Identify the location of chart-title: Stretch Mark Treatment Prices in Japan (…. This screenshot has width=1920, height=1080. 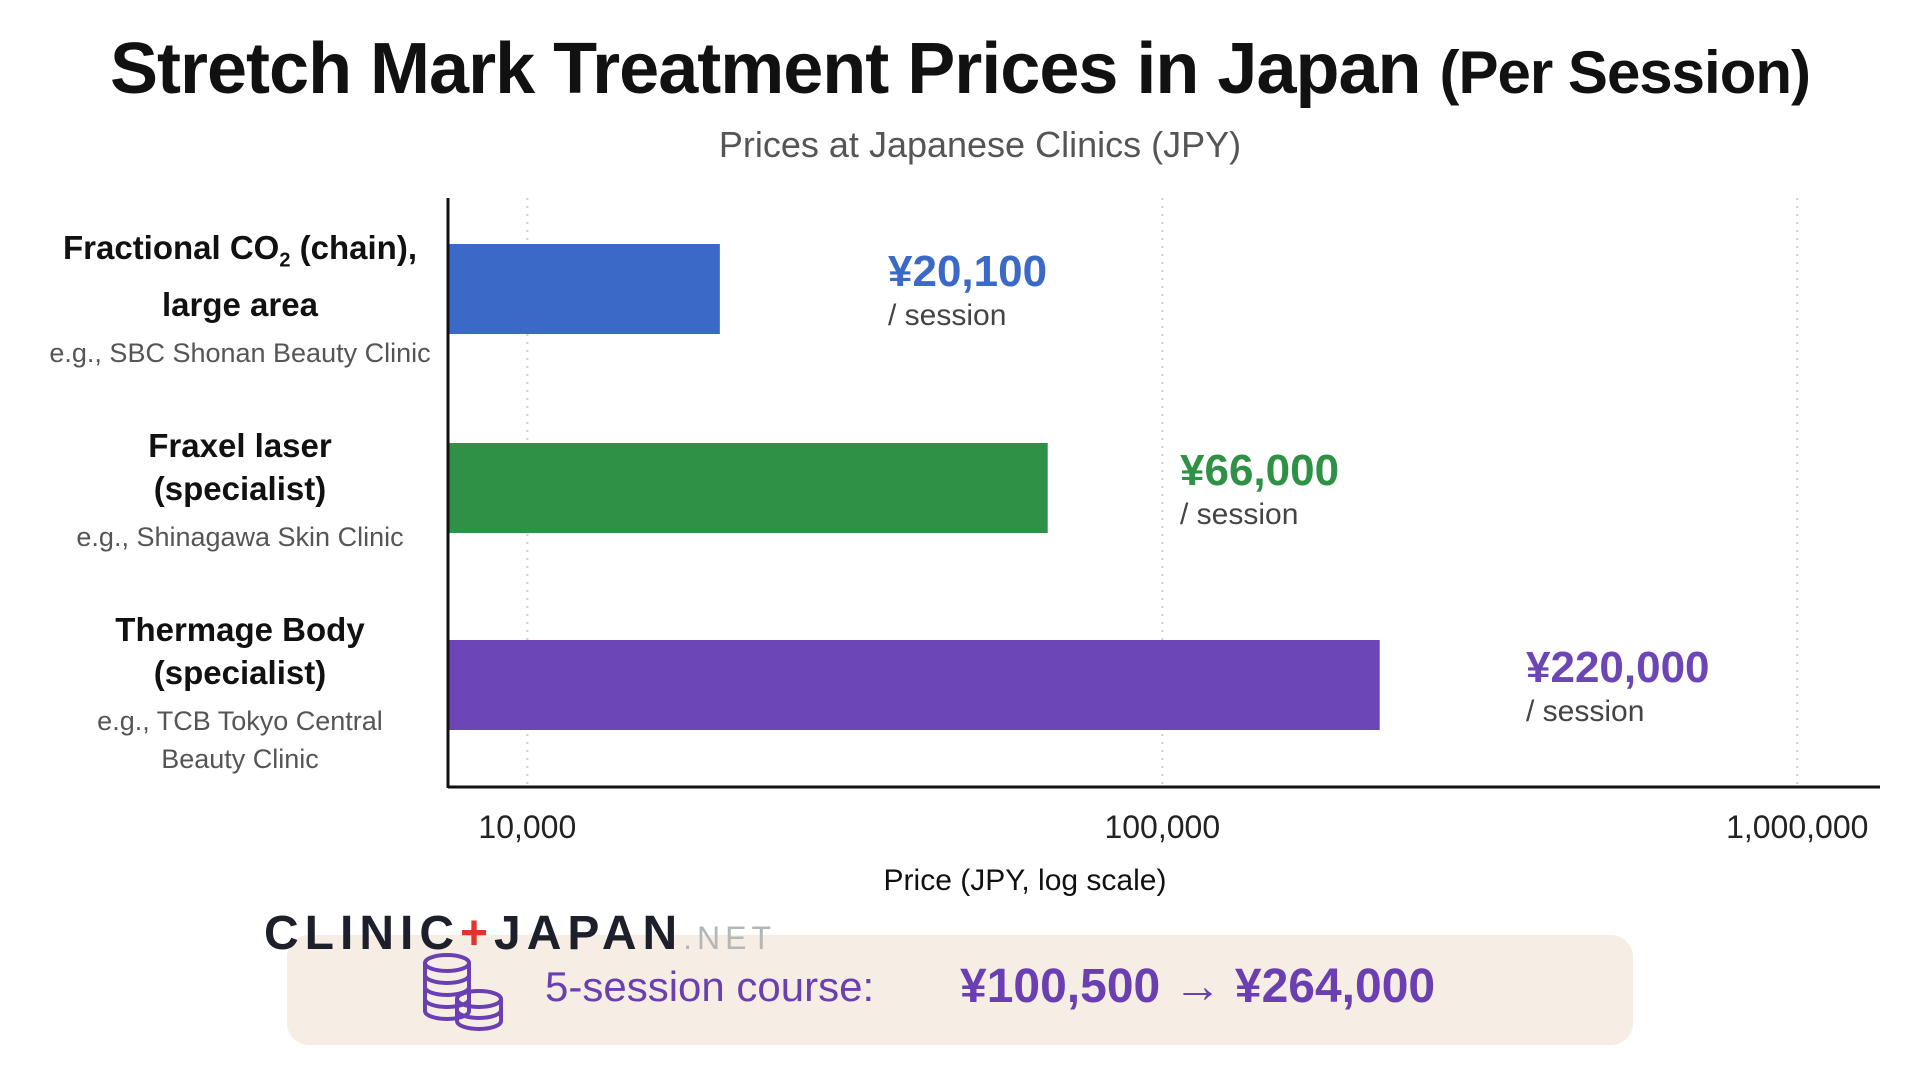
(960, 69).